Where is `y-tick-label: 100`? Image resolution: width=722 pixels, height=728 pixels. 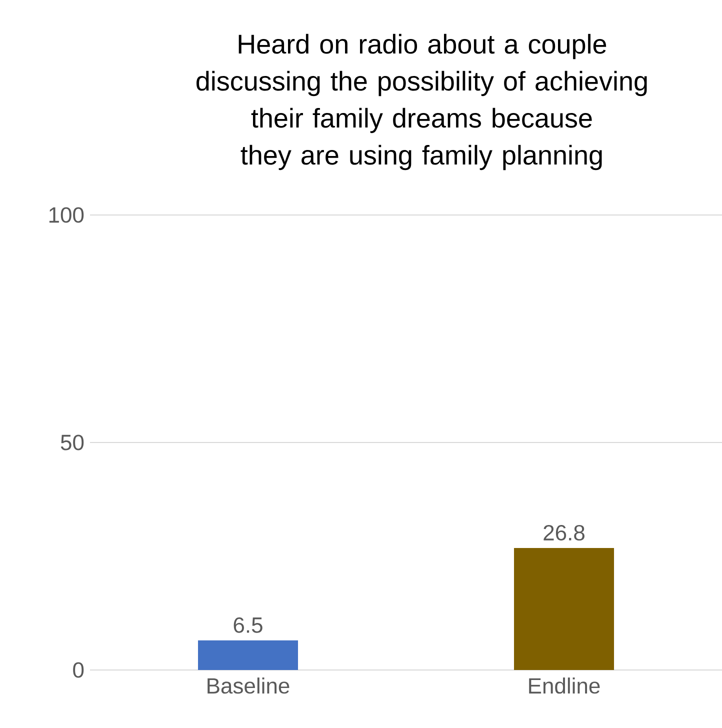 y-tick-label: 100 is located at coordinates (66, 215).